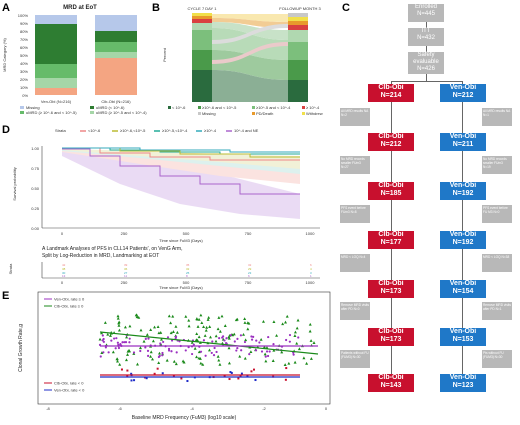 The image size is (520, 425). What do you see at coordinates (391, 142) in the screenshot?
I see `box-clb-2: Clb-Obi N=212` at bounding box center [391, 142].